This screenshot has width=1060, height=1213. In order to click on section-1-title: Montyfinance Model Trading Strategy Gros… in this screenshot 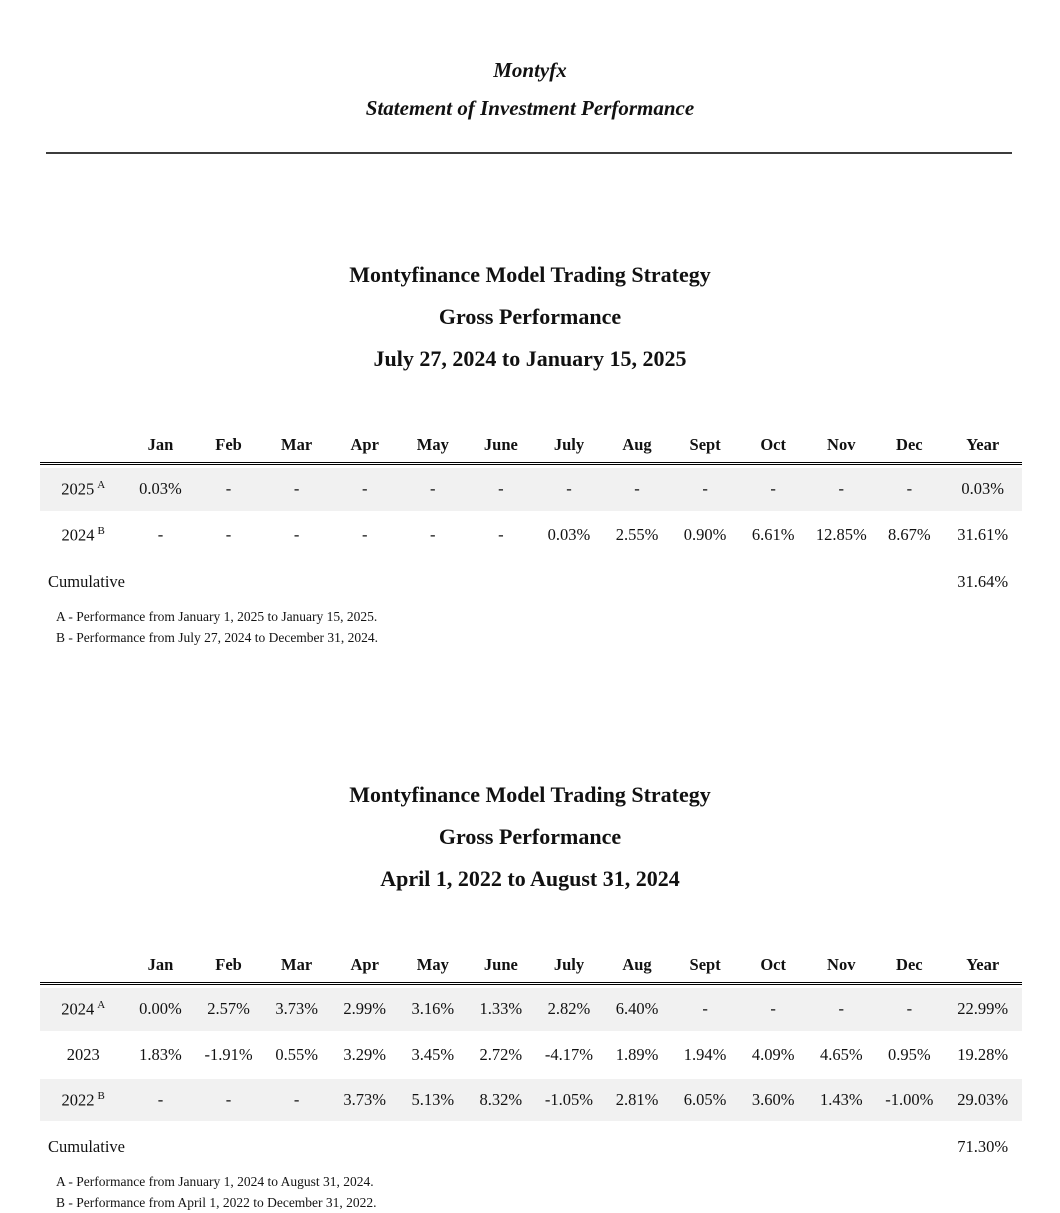, I will do `click(530, 317)`.